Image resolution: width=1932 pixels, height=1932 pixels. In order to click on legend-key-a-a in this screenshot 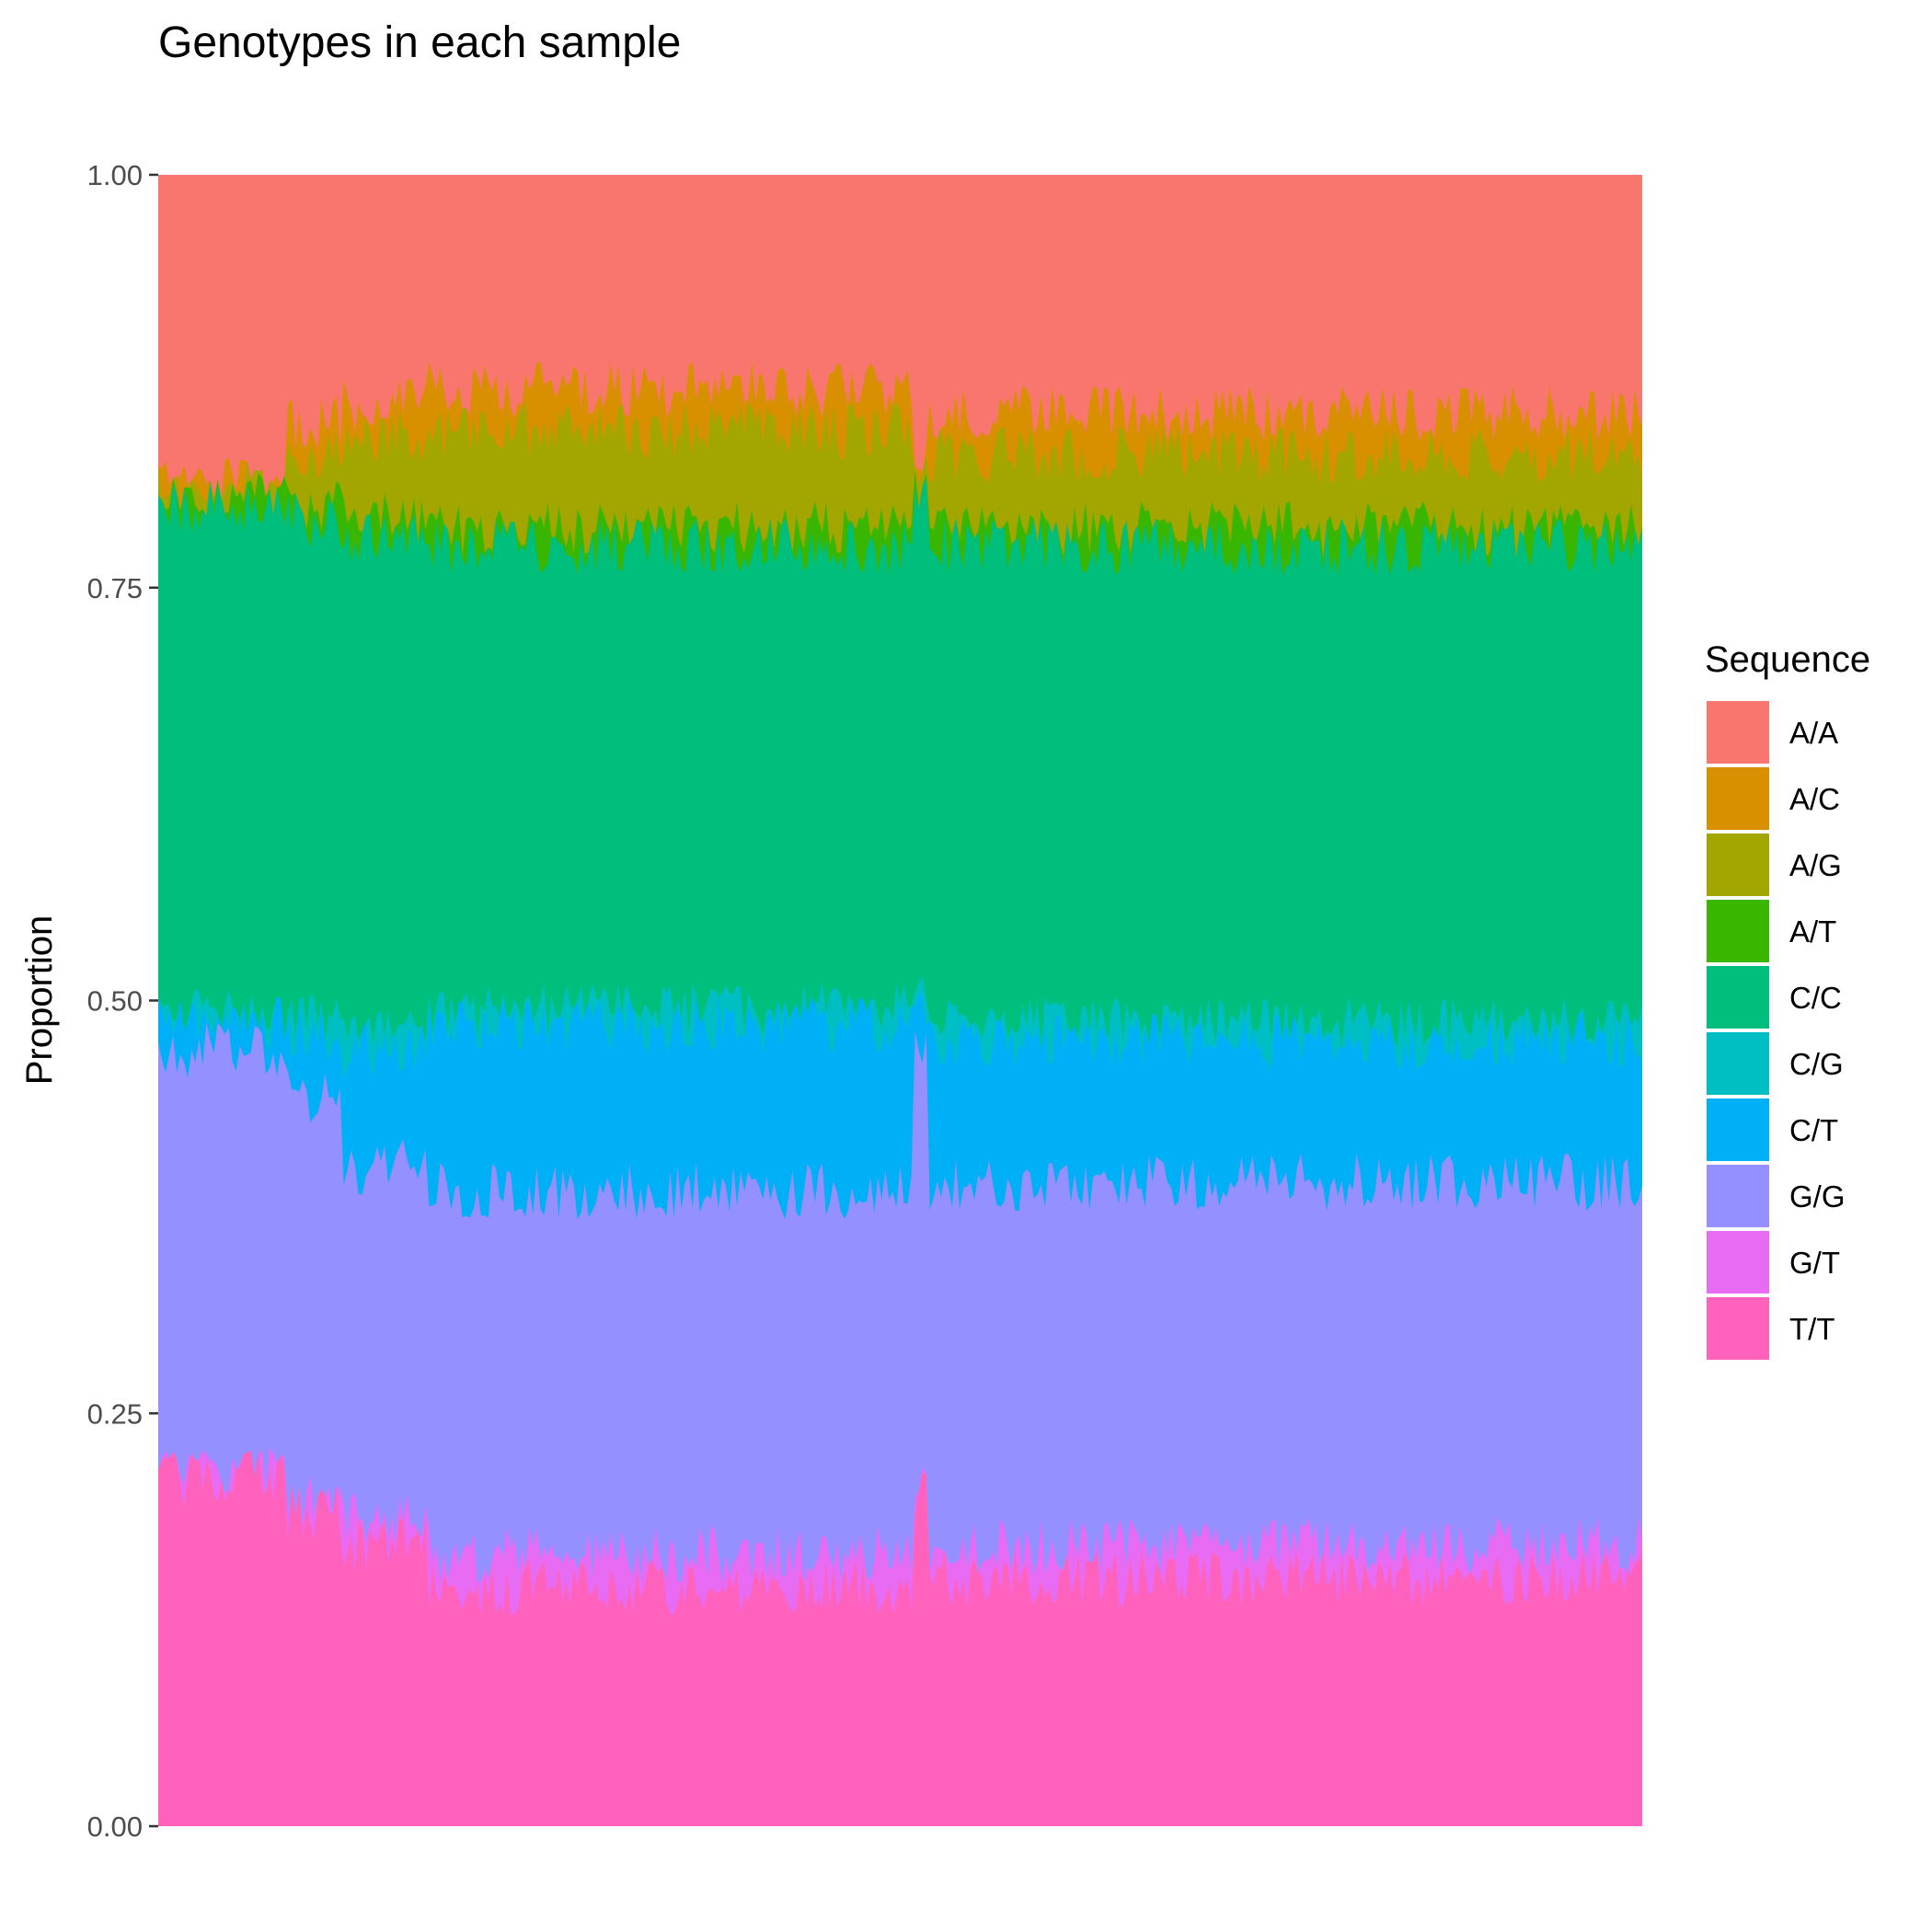, I will do `click(1738, 732)`.